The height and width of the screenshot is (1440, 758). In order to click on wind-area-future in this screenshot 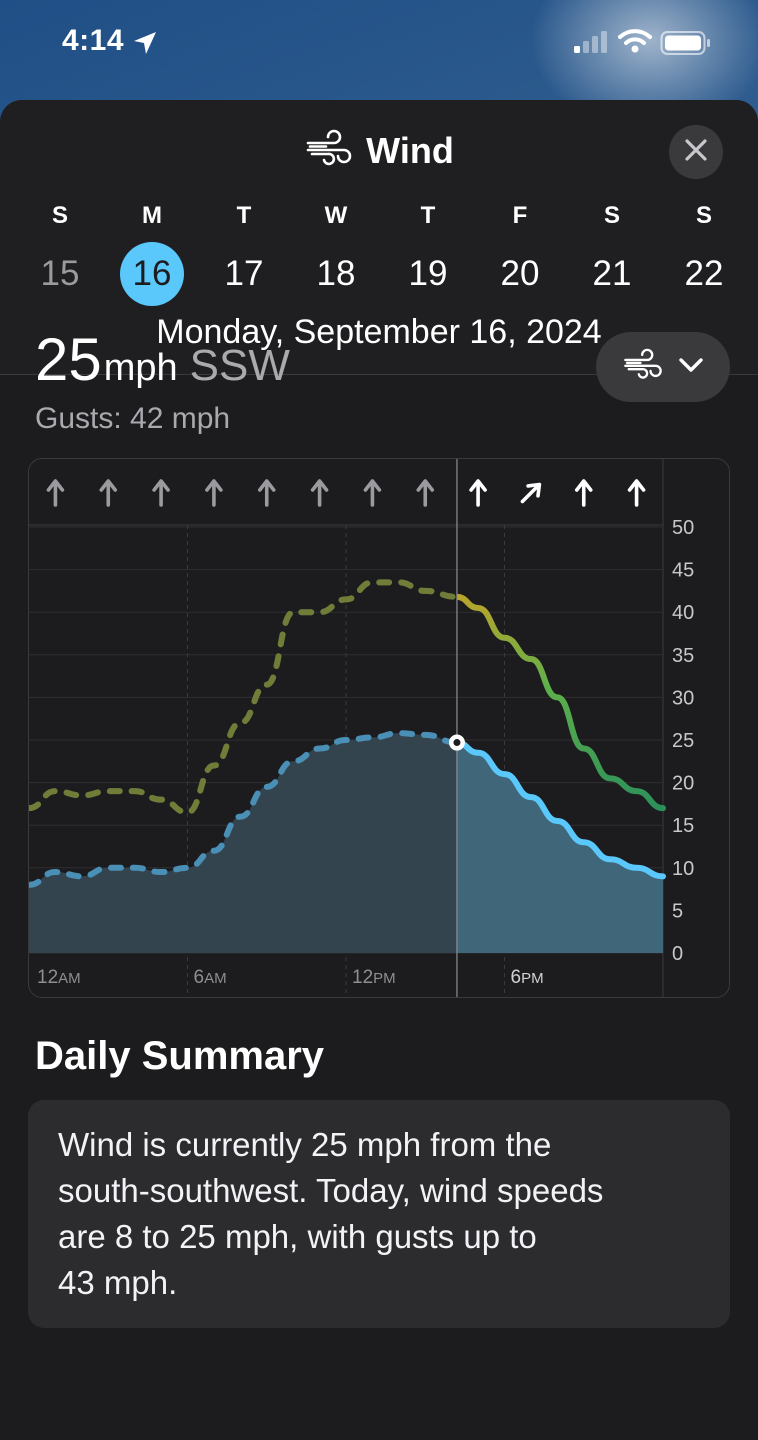, I will do `click(559, 847)`.